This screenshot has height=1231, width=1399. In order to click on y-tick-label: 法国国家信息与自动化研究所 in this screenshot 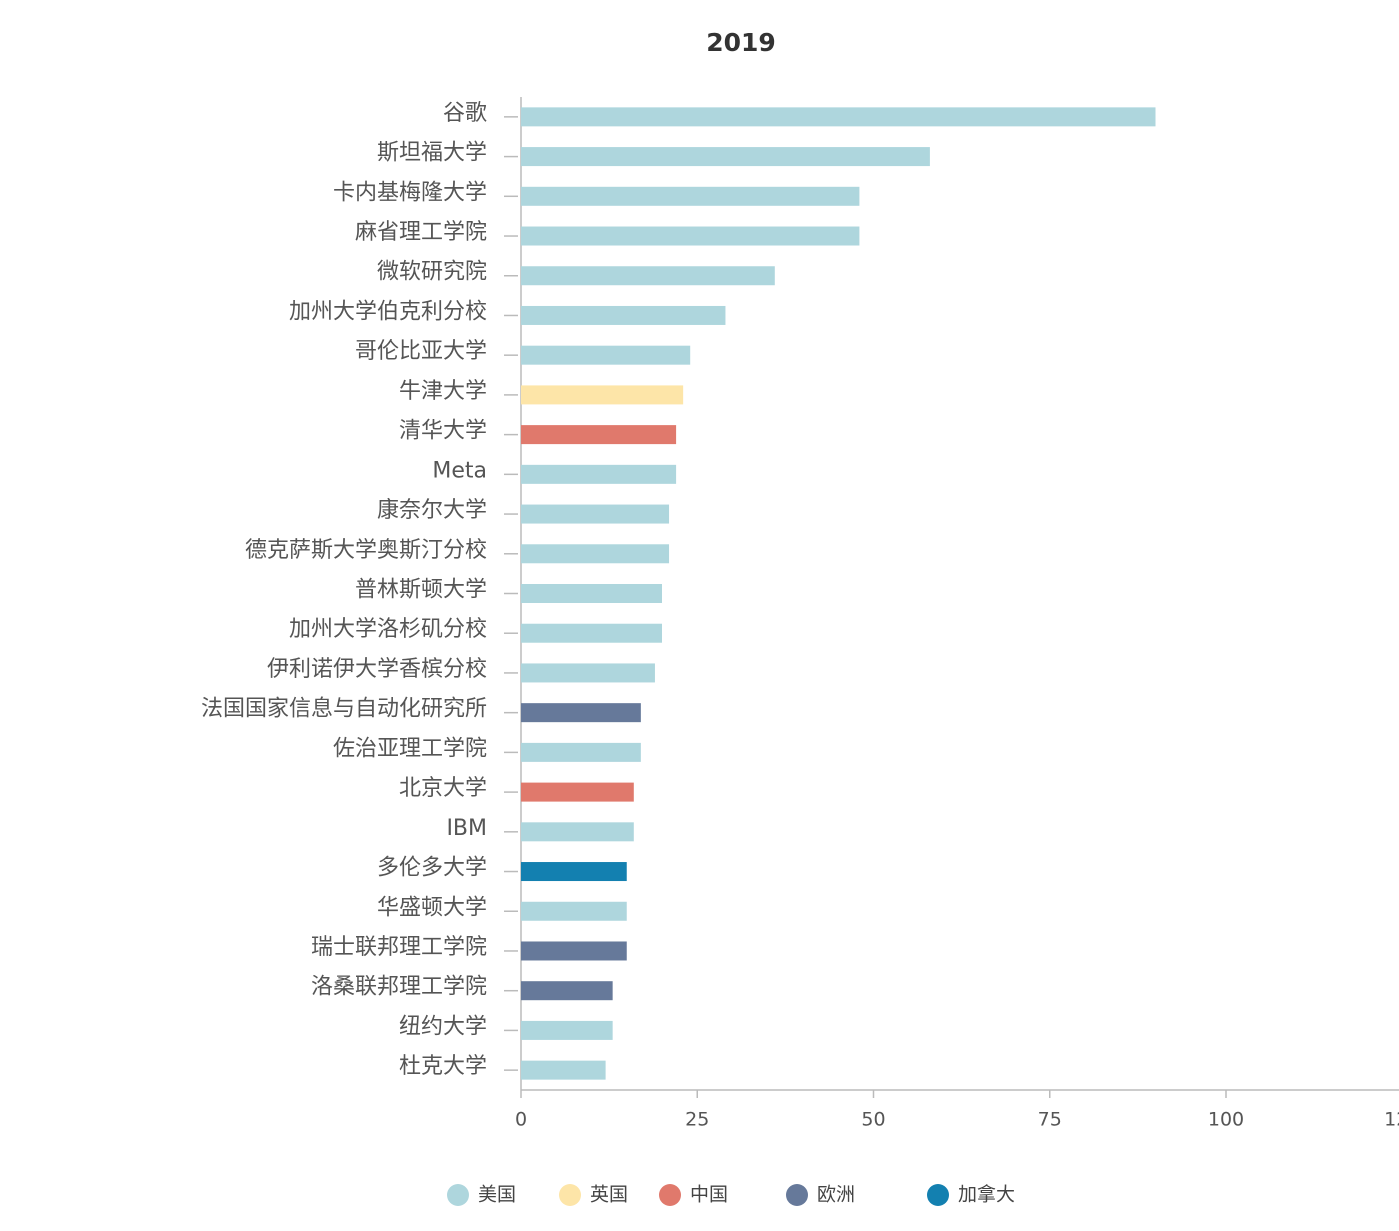, I will do `click(344, 709)`.